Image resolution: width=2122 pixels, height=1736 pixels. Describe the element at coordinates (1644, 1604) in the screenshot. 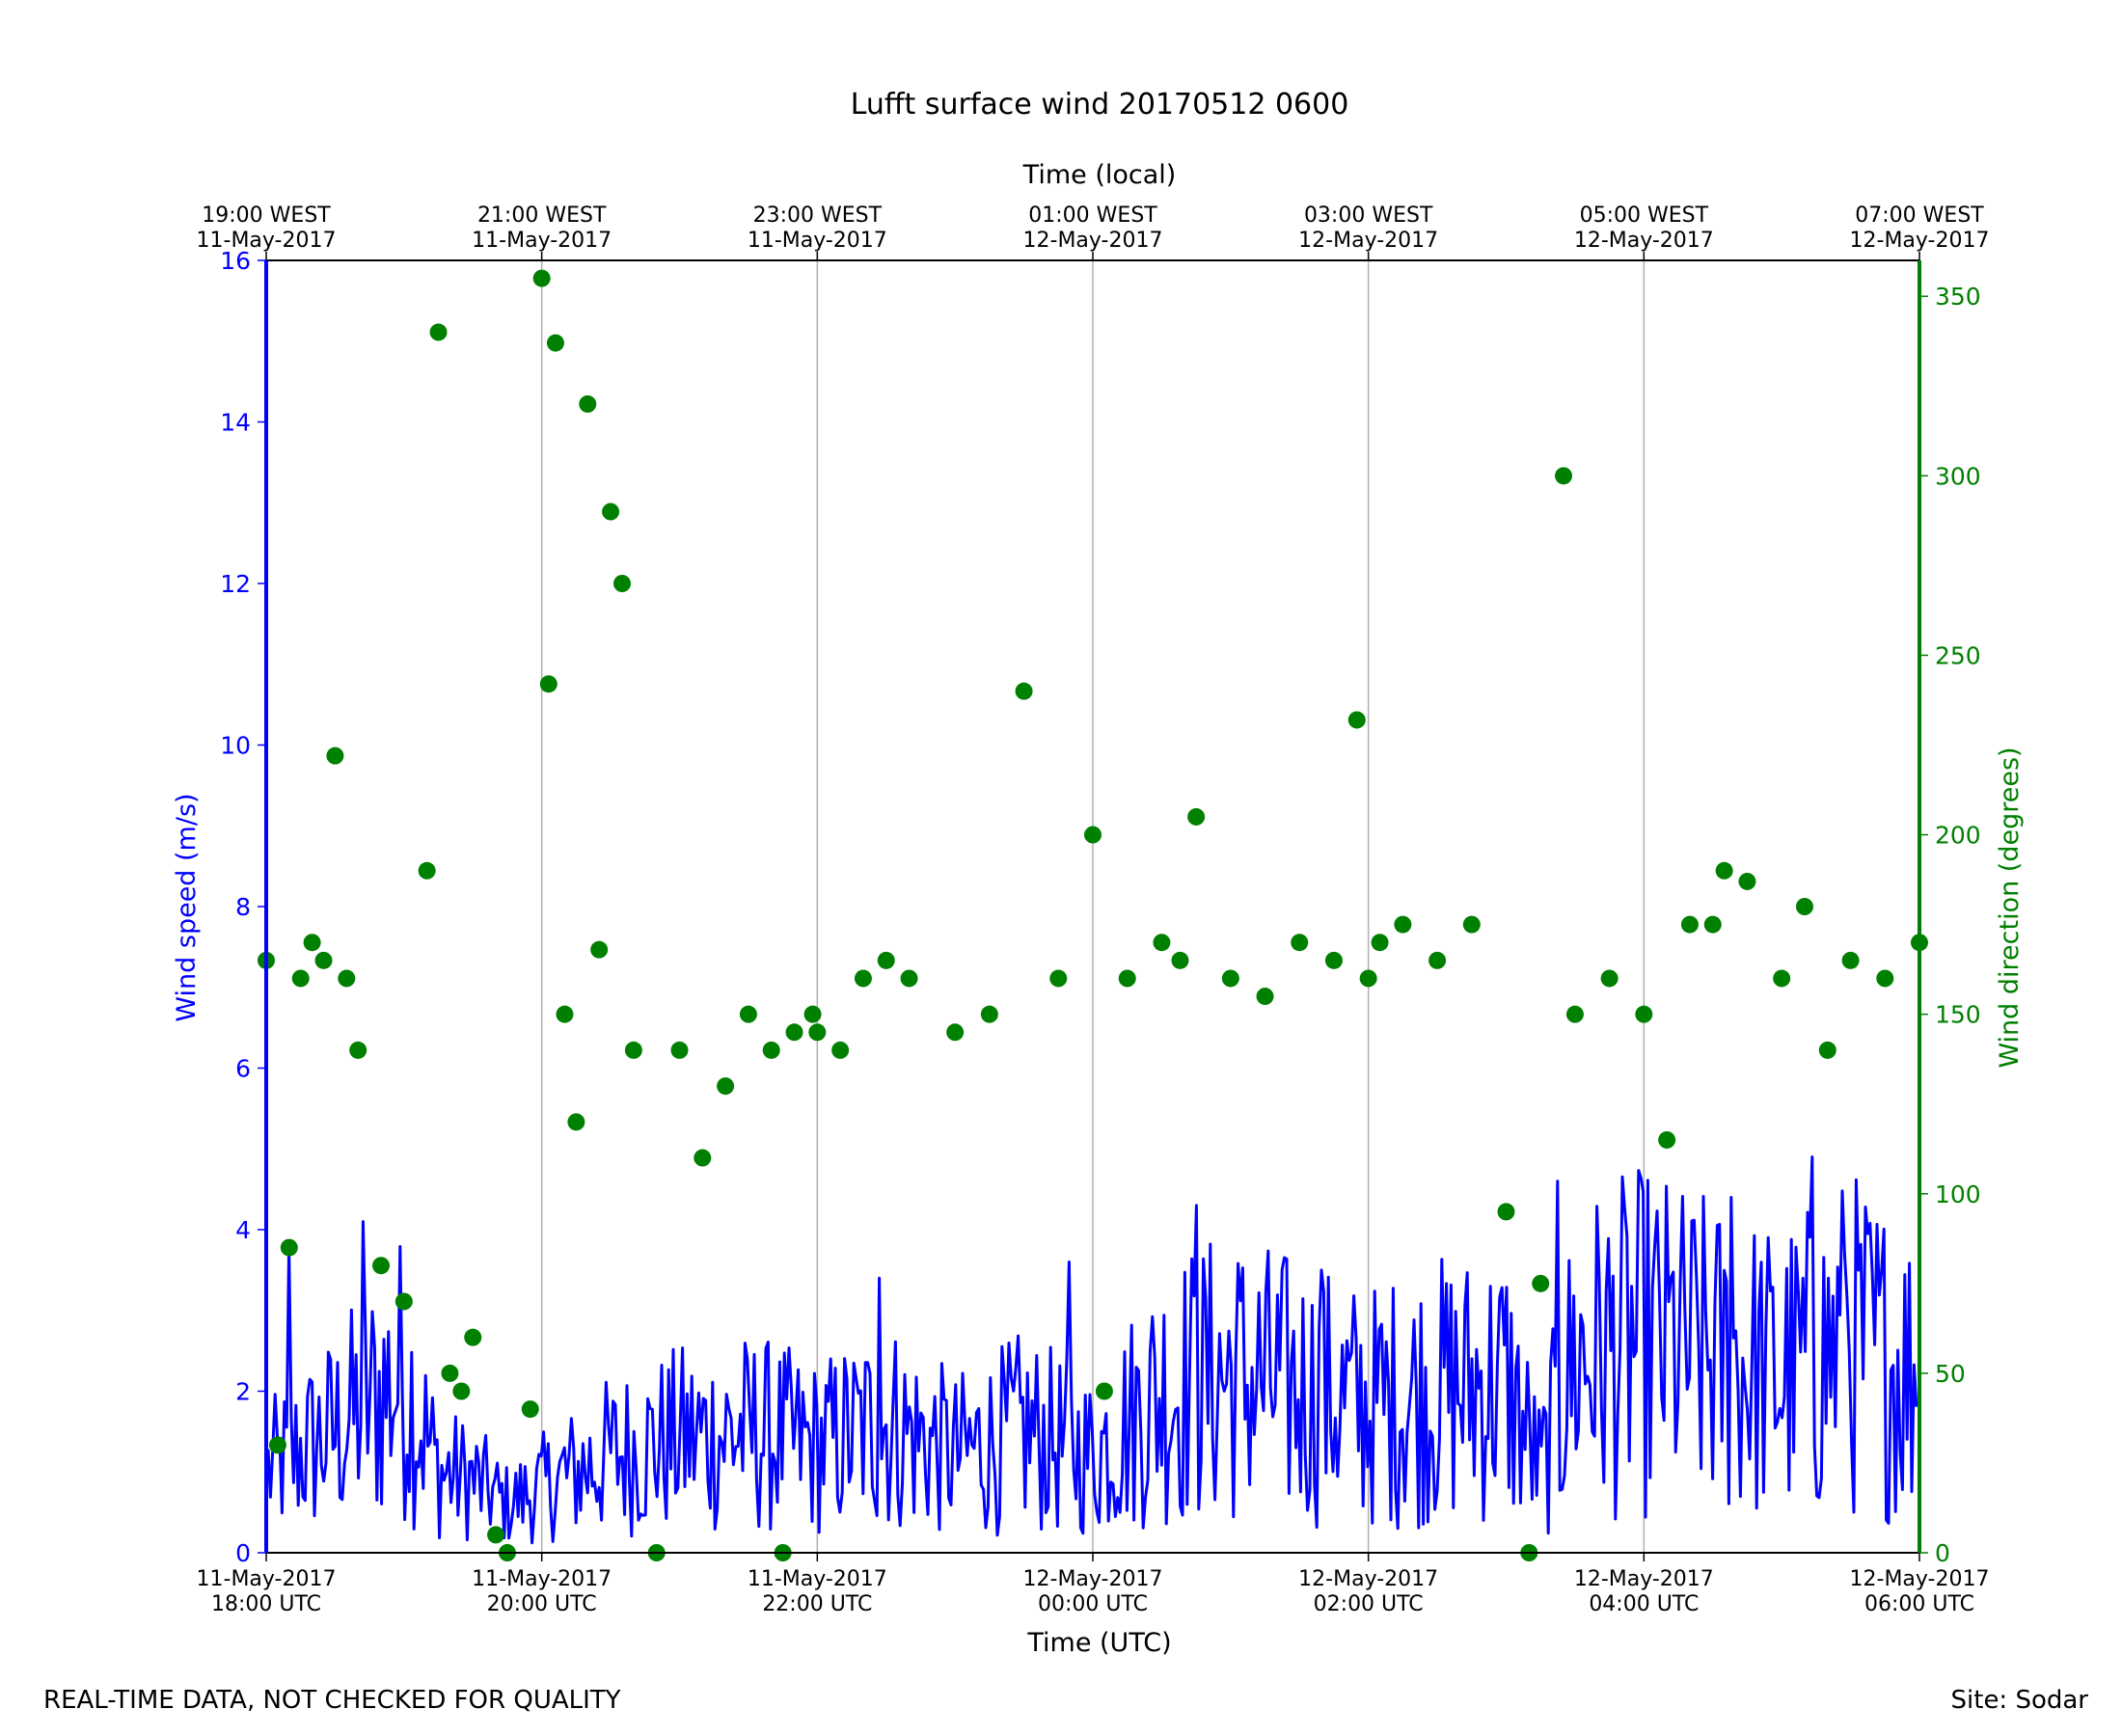

I see `x-tick-label: 04:00 UTC` at that location.